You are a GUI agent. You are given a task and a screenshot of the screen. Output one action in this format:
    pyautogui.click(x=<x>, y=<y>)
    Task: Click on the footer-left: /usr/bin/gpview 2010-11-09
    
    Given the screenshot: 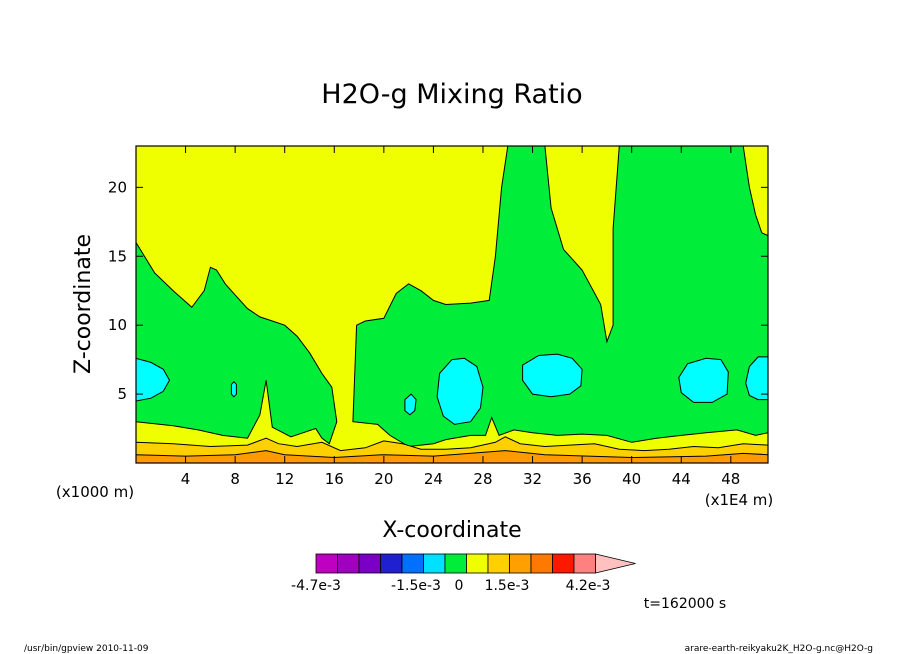 What is the action you would take?
    pyautogui.click(x=86, y=649)
    